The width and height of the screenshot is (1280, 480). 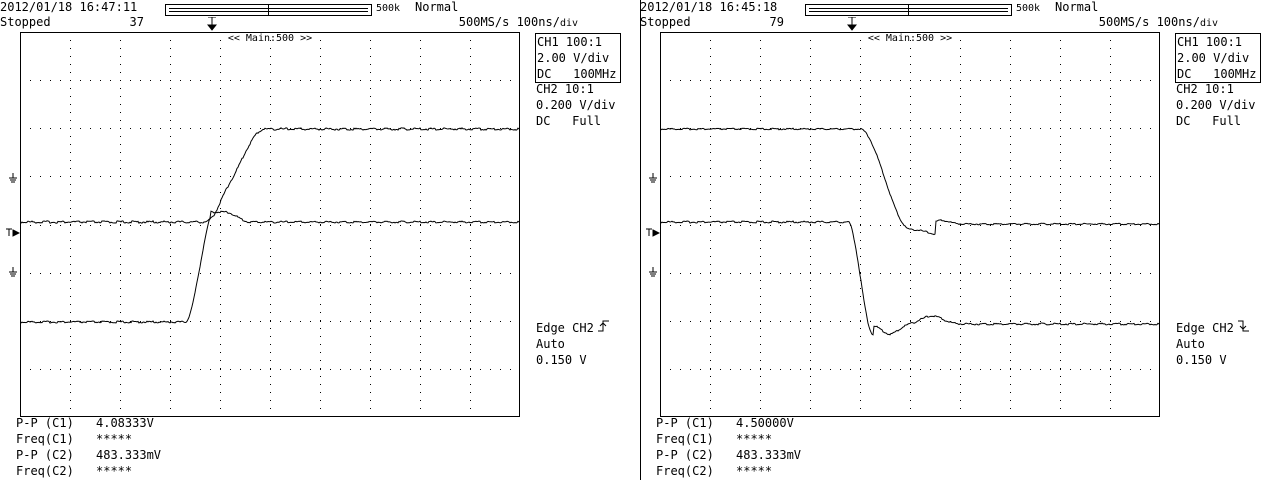 What do you see at coordinates (640, 240) in the screenshot?
I see `panel-divider` at bounding box center [640, 240].